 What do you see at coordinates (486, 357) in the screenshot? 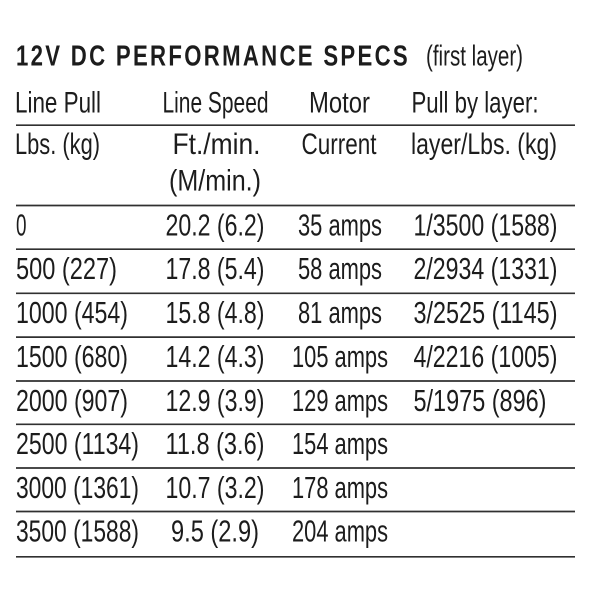
I see `svg-text: 4/2216 (1005)` at bounding box center [486, 357].